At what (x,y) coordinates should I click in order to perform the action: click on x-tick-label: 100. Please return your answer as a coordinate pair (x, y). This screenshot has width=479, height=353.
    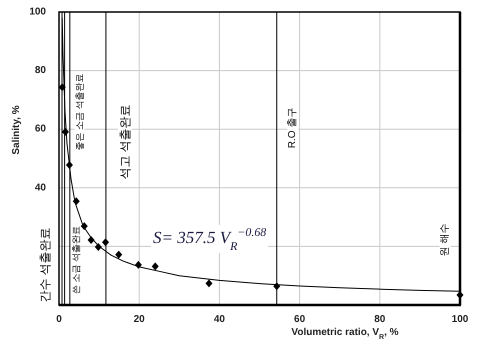
    Looking at the image, I should click on (460, 319).